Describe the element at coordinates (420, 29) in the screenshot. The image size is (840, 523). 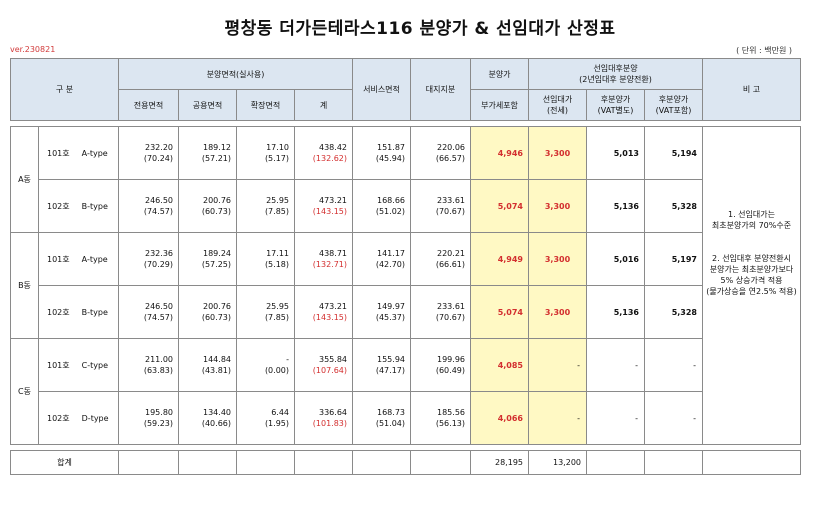
I see `page-title: 평창동 더가든테라스116 분양가 & 선임대가 산정표` at that location.